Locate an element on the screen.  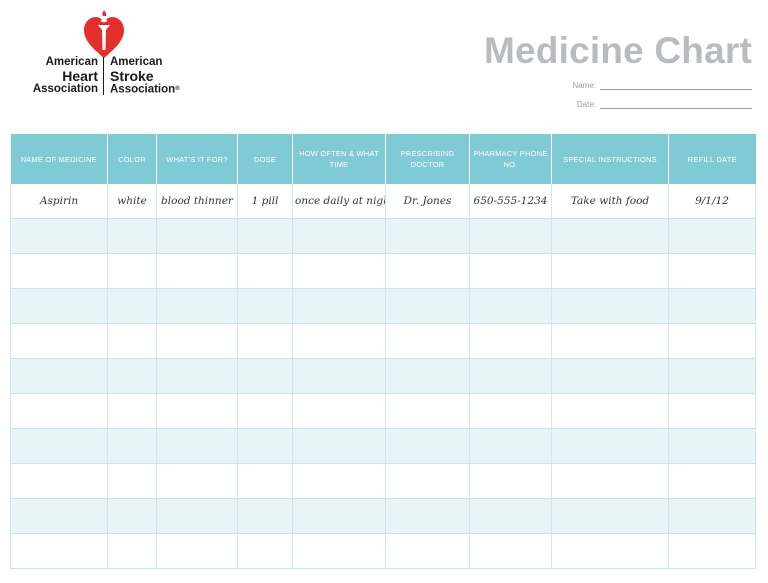
table-cell: Take with food is located at coordinates (610, 201).